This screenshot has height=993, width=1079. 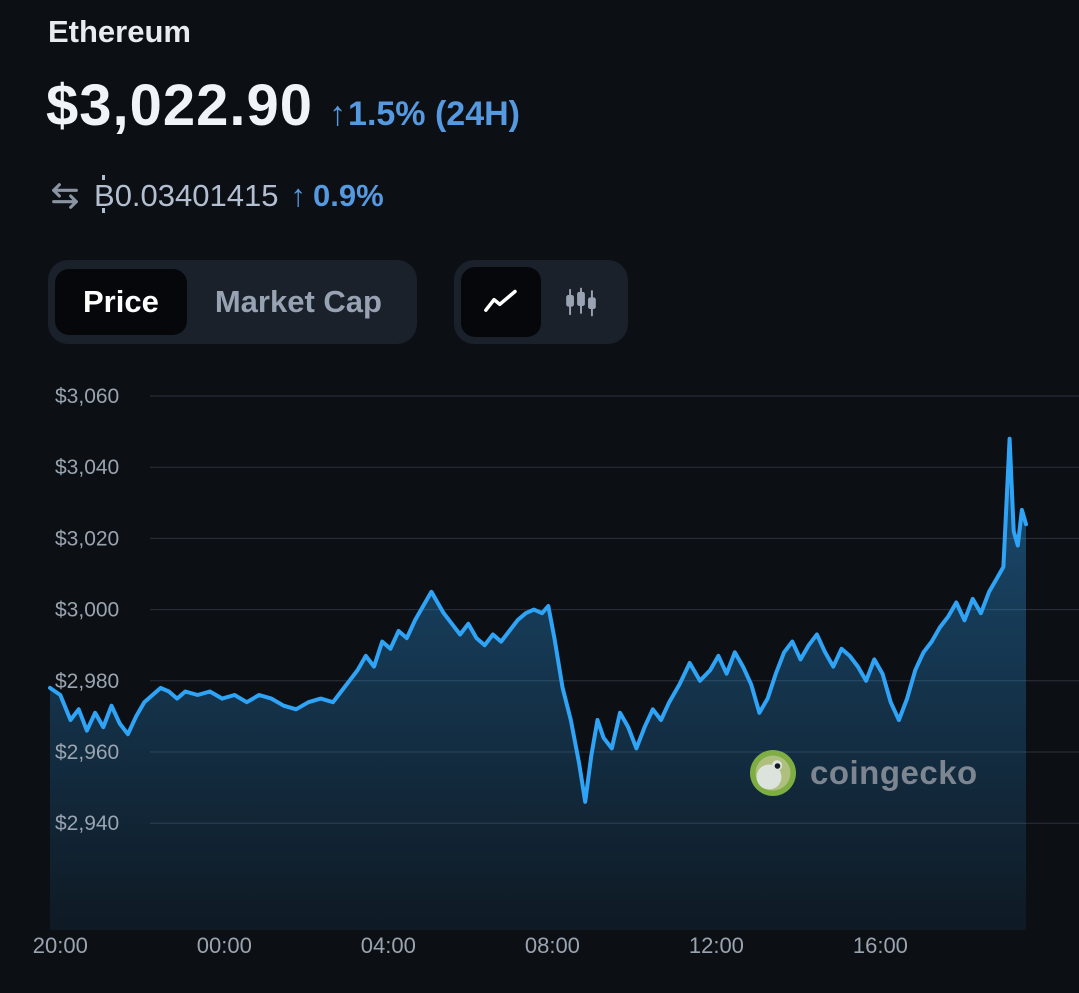 I want to click on x-axis-label: 12:00, so click(x=716, y=945).